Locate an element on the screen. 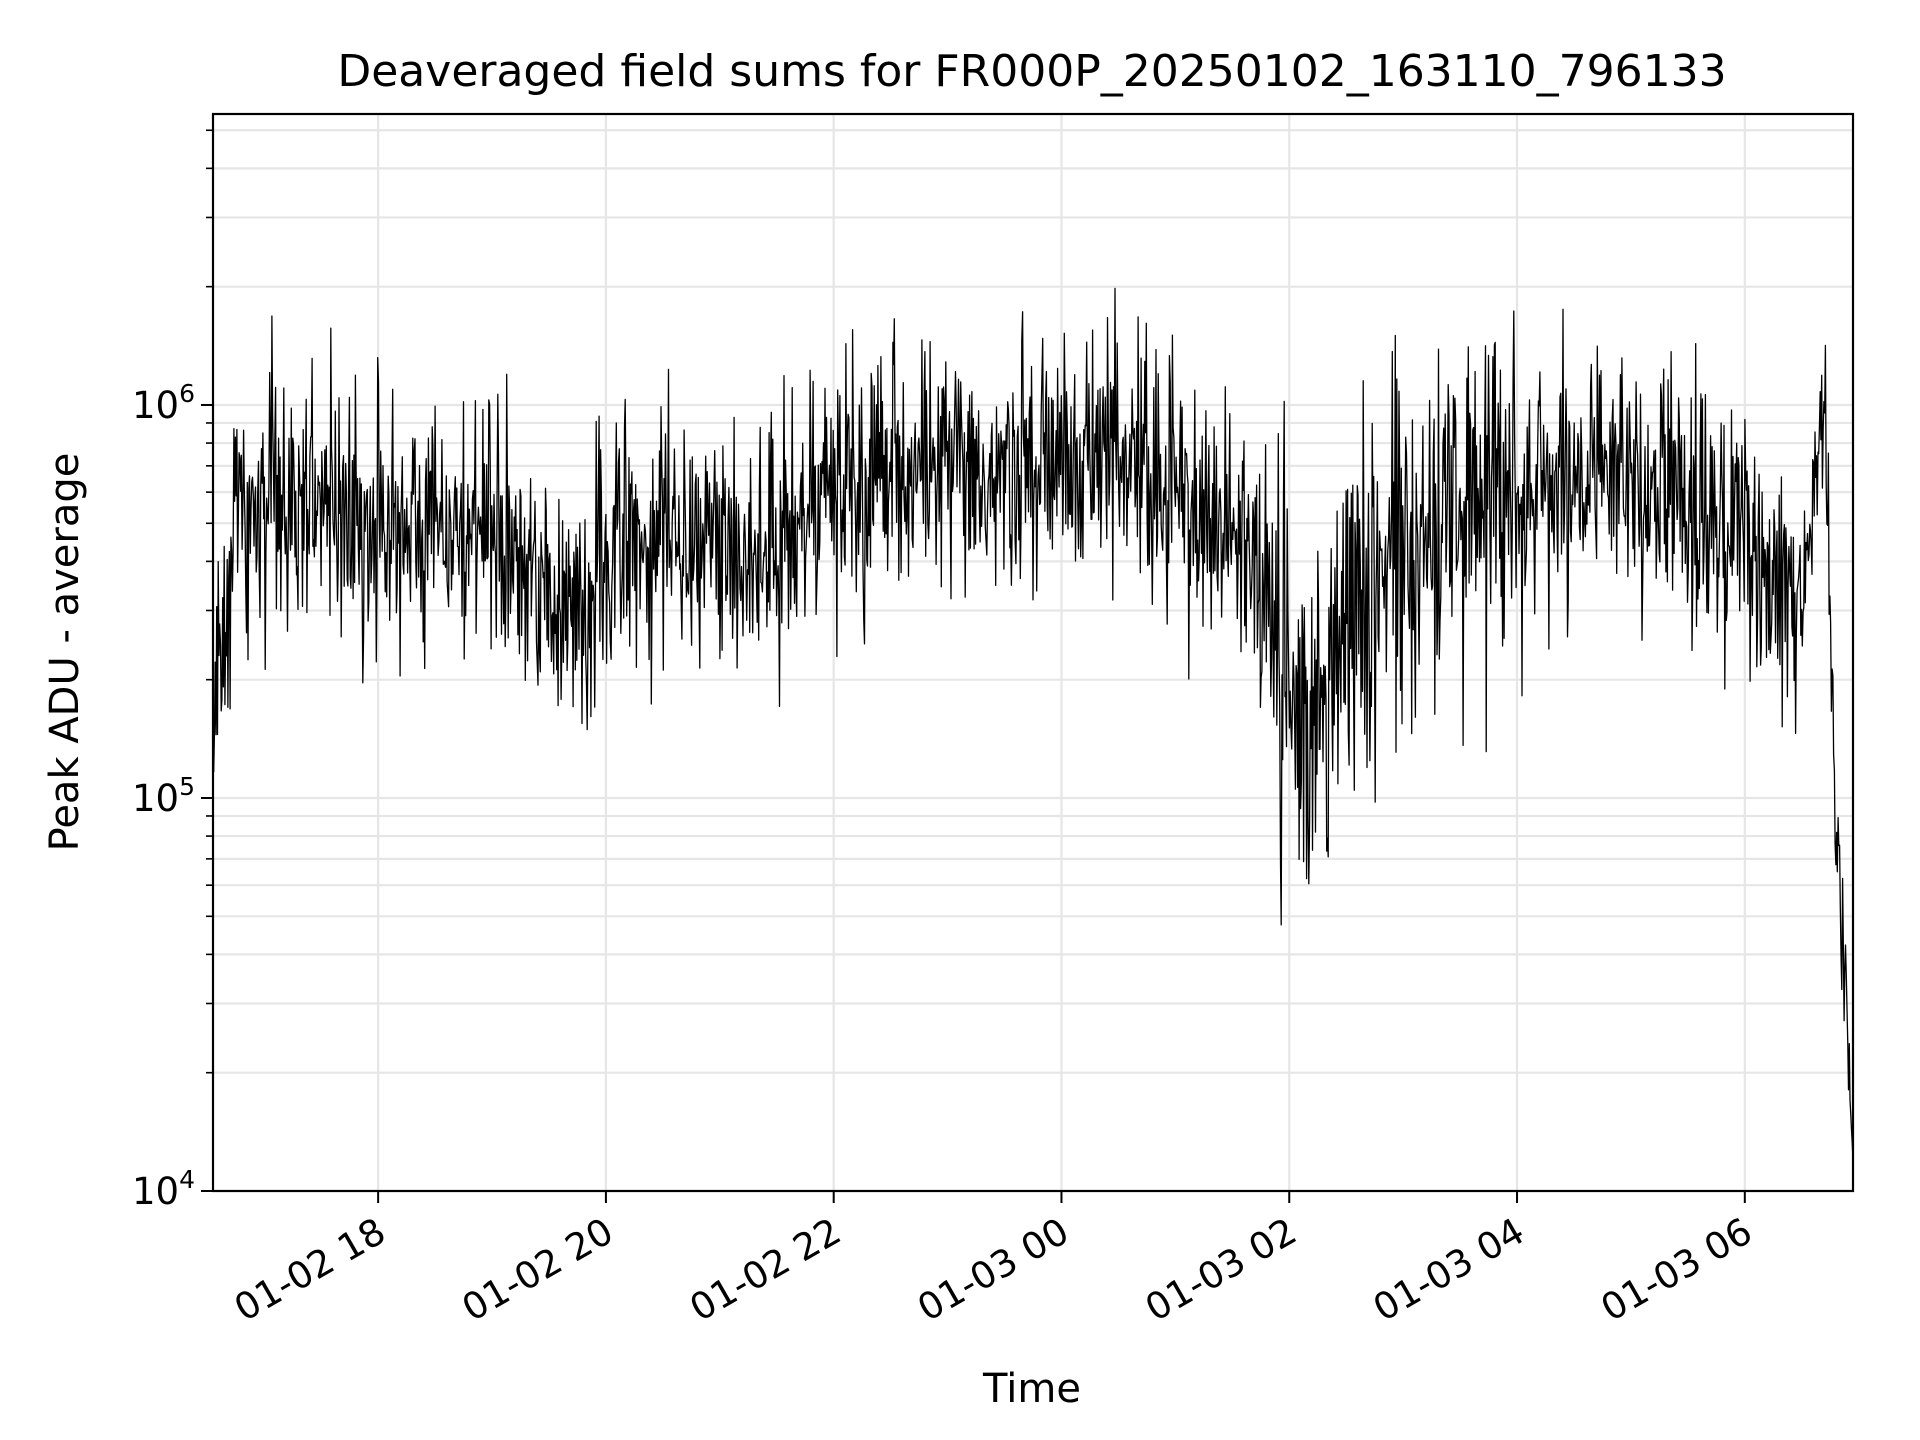 The height and width of the screenshot is (1440, 1920). y-tick-label: 10⁶ is located at coordinates (163, 403).